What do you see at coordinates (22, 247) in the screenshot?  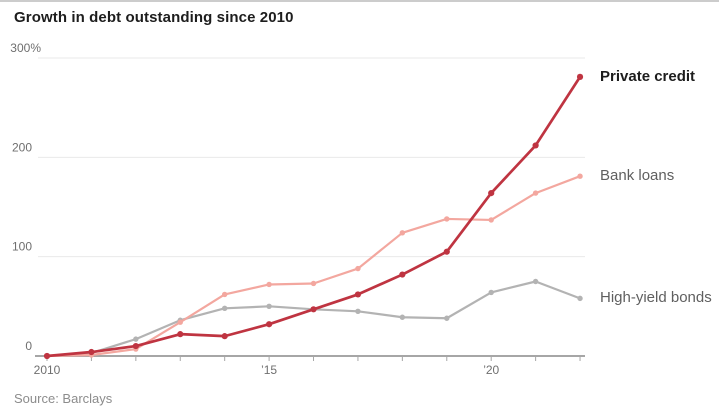 I see `y-axis-label: 100` at bounding box center [22, 247].